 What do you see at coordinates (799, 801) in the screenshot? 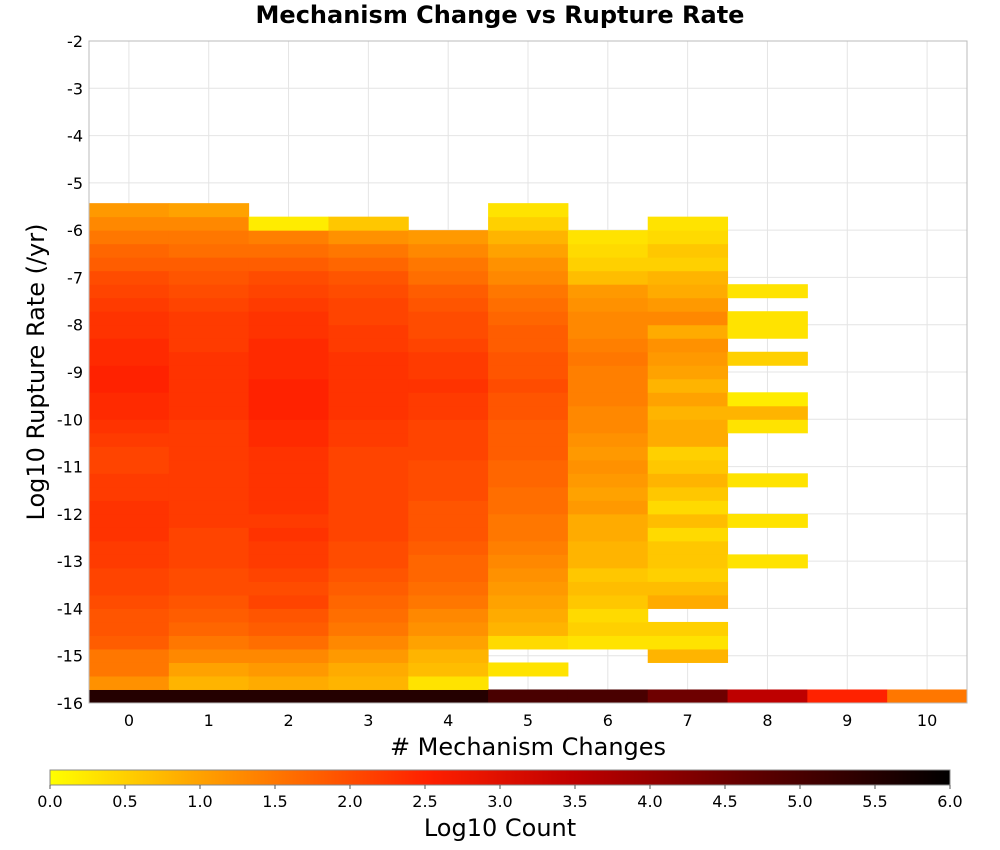
I see `colorbar-tick-label: 5.0` at bounding box center [799, 801].